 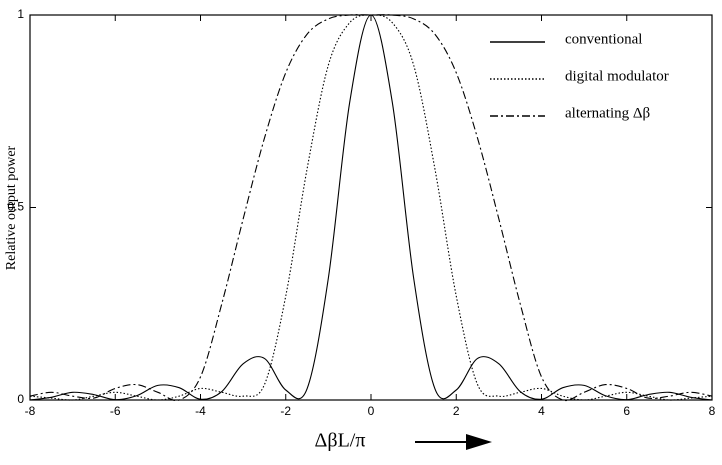 What do you see at coordinates (285, 411) in the screenshot?
I see `x-tick-label: -2` at bounding box center [285, 411].